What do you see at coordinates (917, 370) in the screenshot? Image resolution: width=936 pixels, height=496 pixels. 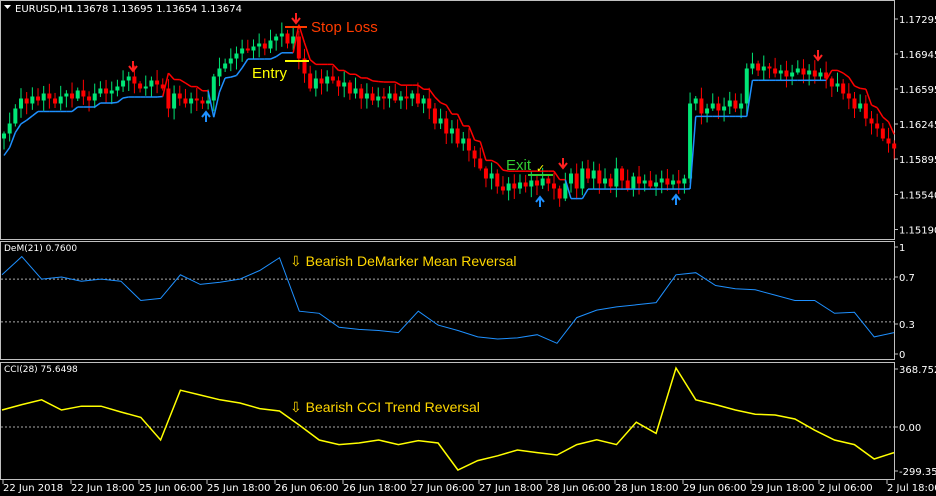 I see `cci-tick-label: 368.7522` at bounding box center [917, 370].